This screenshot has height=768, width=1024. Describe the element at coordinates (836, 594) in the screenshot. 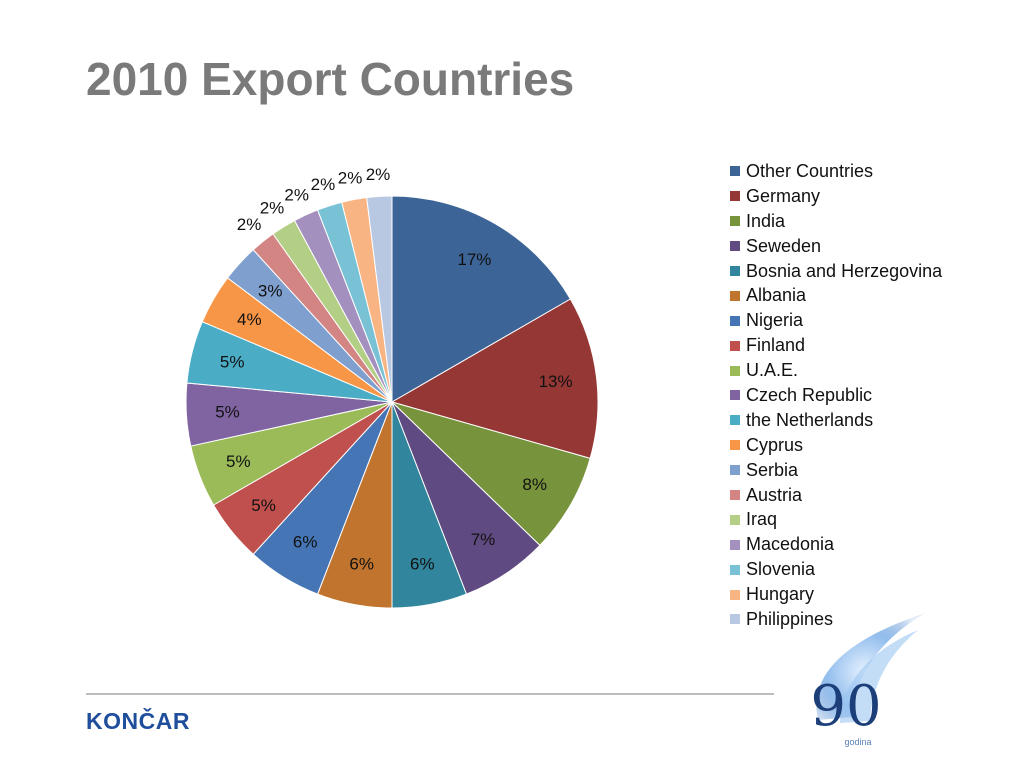

I see `legend-item-hungary: Hungary` at that location.